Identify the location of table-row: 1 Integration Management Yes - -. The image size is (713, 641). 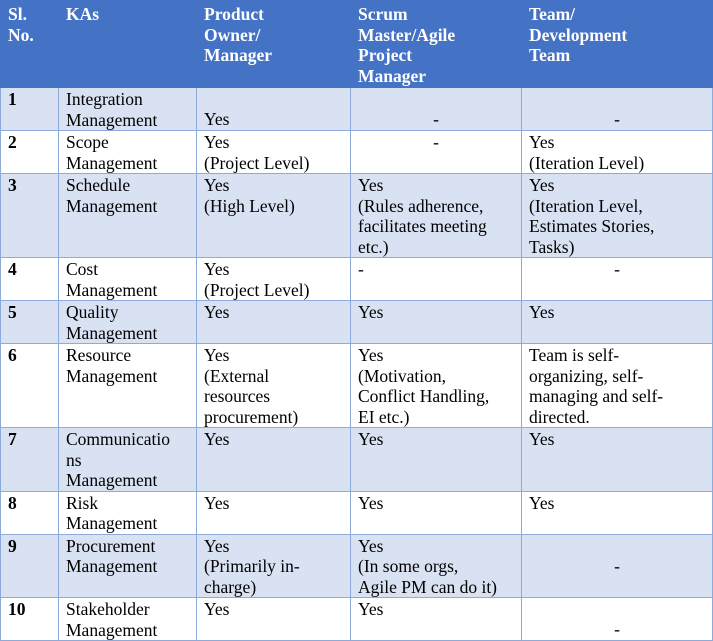
(356, 109).